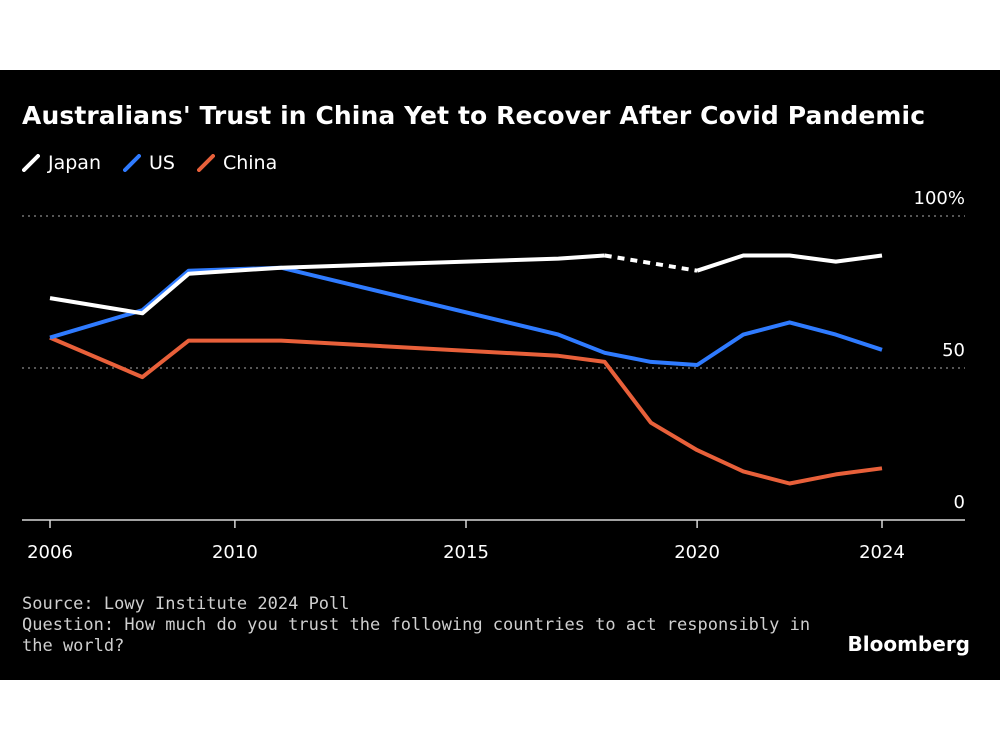 The width and height of the screenshot is (1000, 750). Describe the element at coordinates (466, 552) in the screenshot. I see `x-tick-label-2015: 2015` at that location.